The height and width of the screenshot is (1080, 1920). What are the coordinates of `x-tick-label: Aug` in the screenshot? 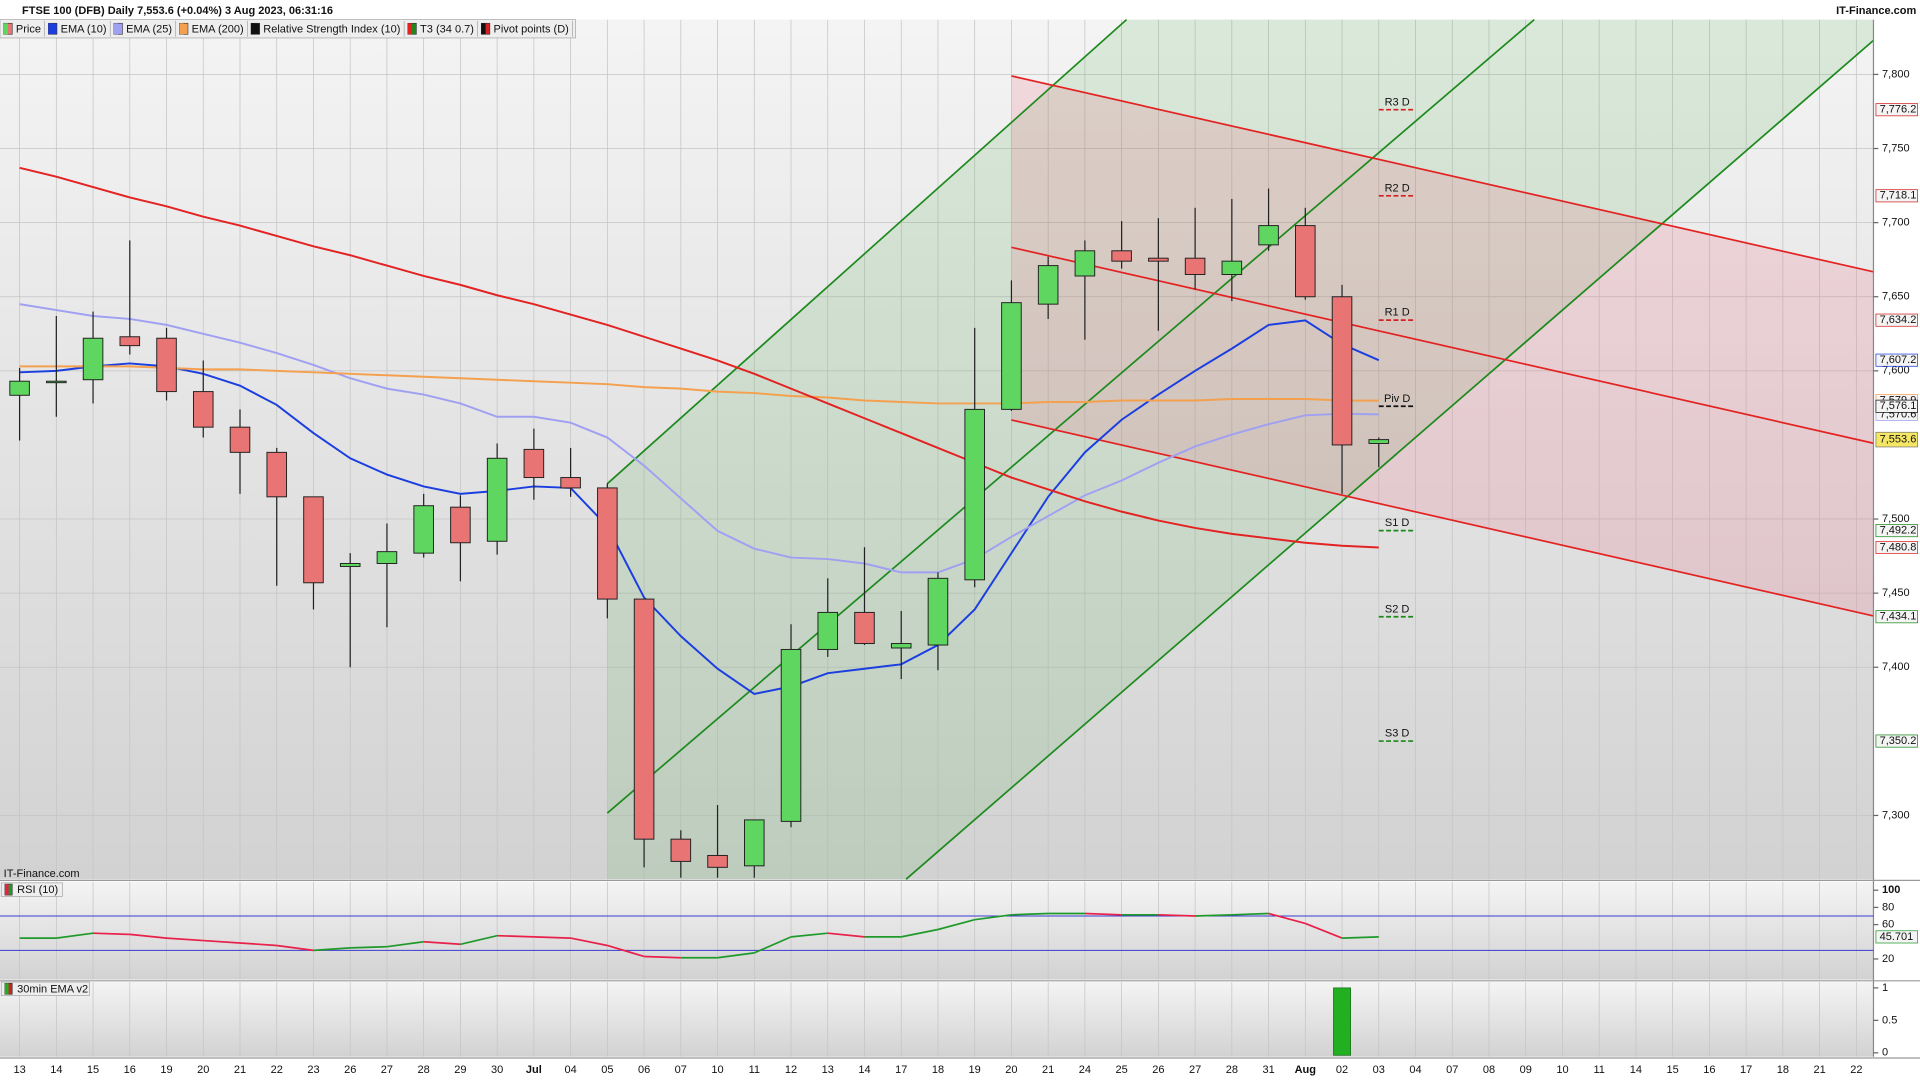 It's located at (1305, 1070).